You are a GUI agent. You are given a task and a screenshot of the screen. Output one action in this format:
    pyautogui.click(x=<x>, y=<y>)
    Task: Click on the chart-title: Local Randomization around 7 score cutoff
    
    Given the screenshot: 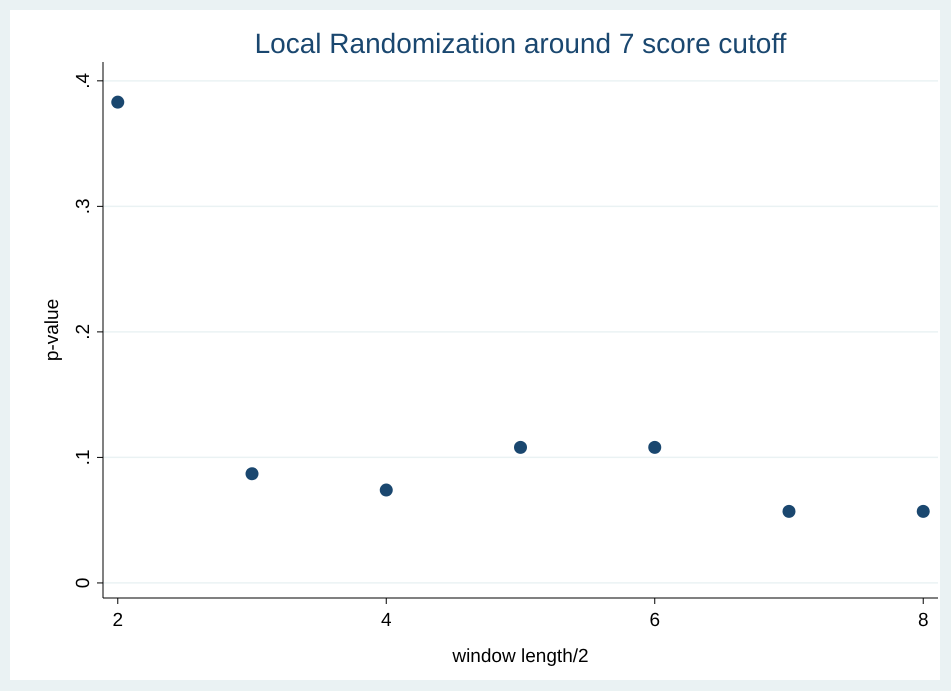 What is the action you would take?
    pyautogui.click(x=520, y=43)
    